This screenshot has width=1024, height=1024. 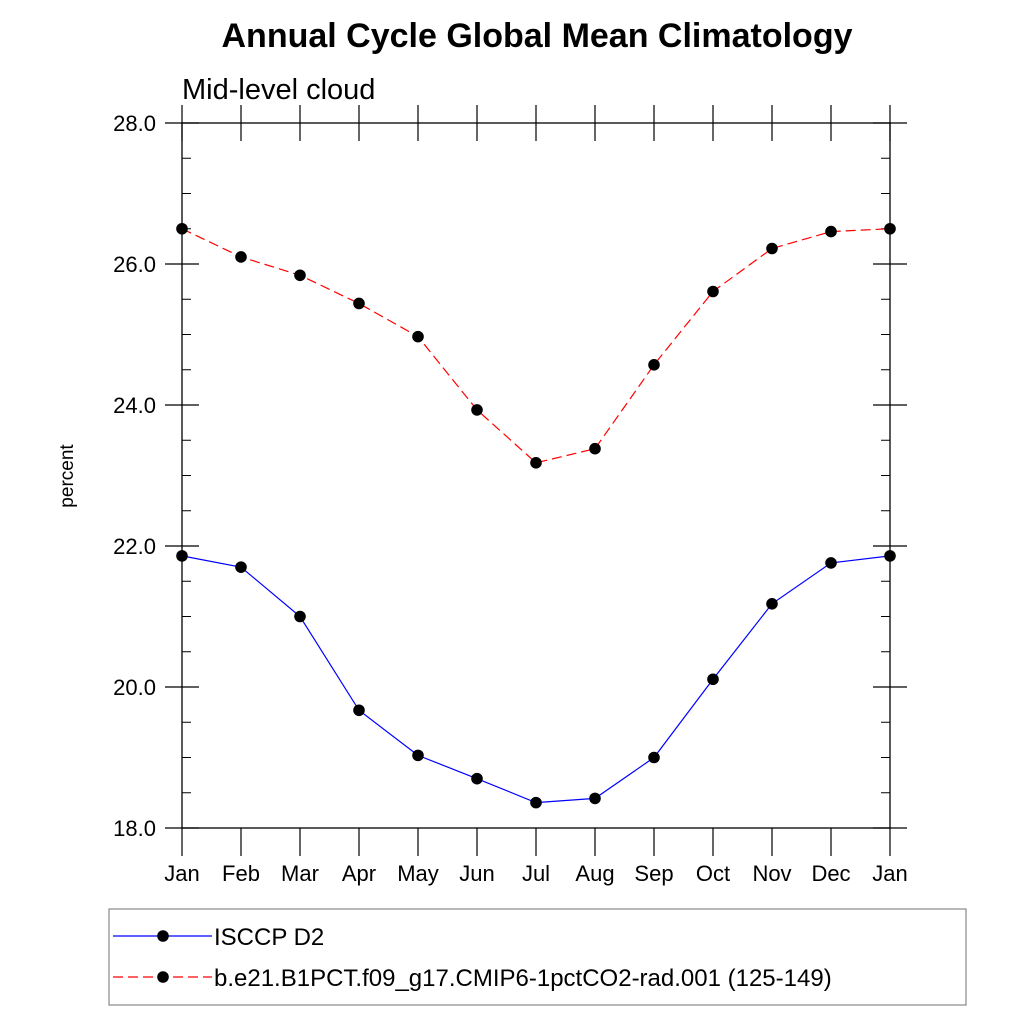 I want to click on legend-box, so click(x=537, y=957).